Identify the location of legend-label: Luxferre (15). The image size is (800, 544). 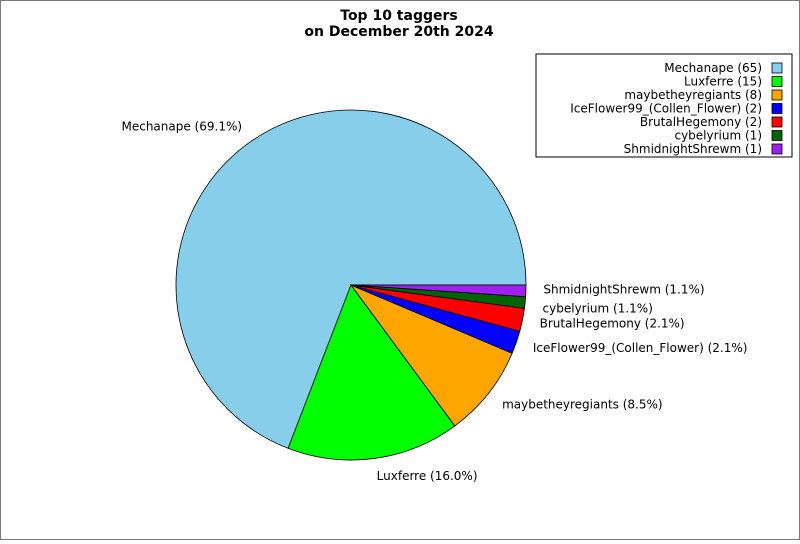
(723, 82).